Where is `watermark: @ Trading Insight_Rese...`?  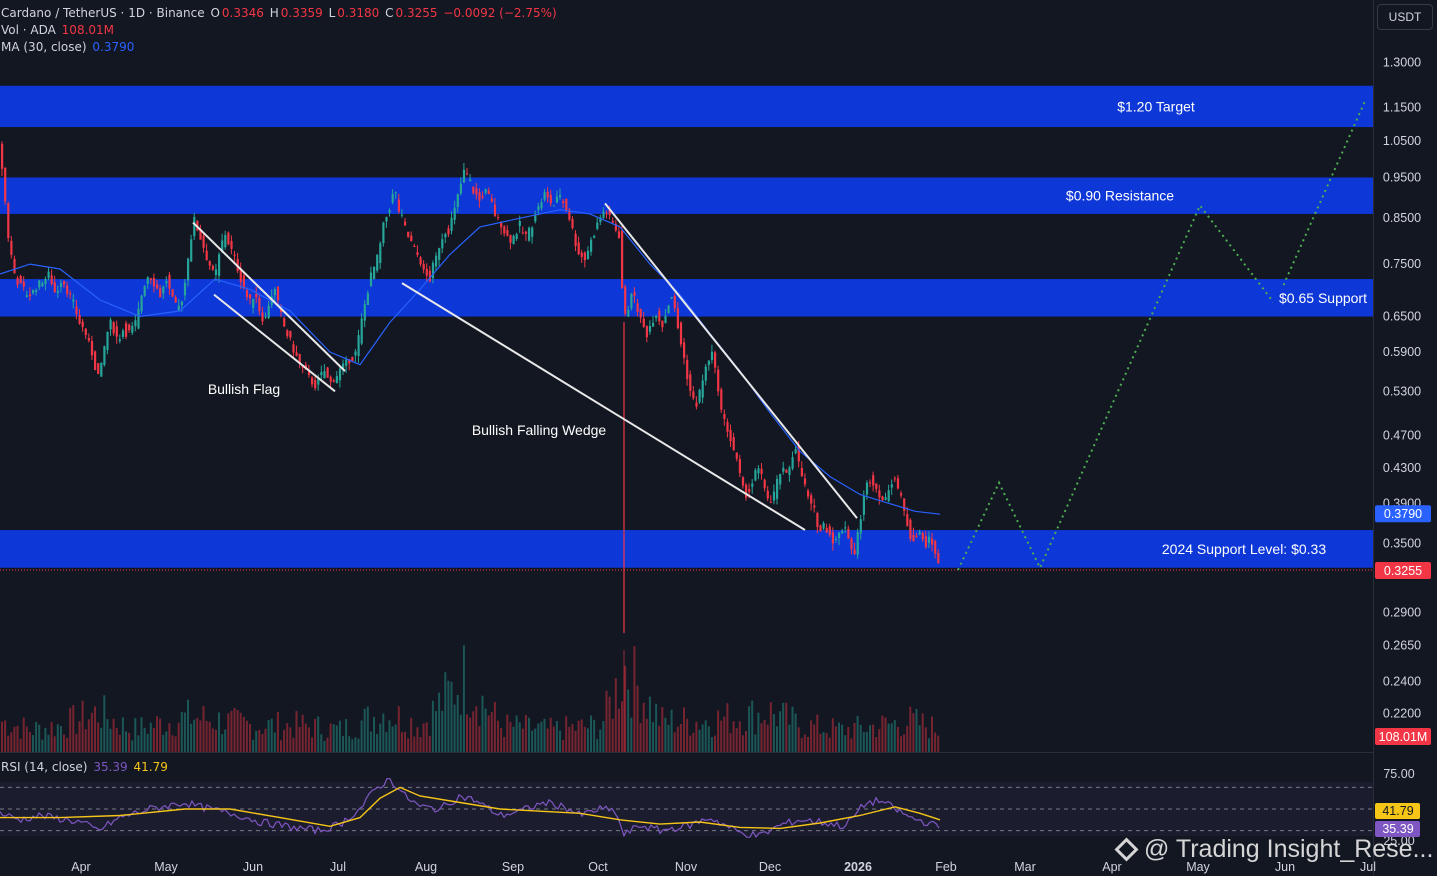 watermark: @ Trading Insight_Rese... is located at coordinates (1273, 849).